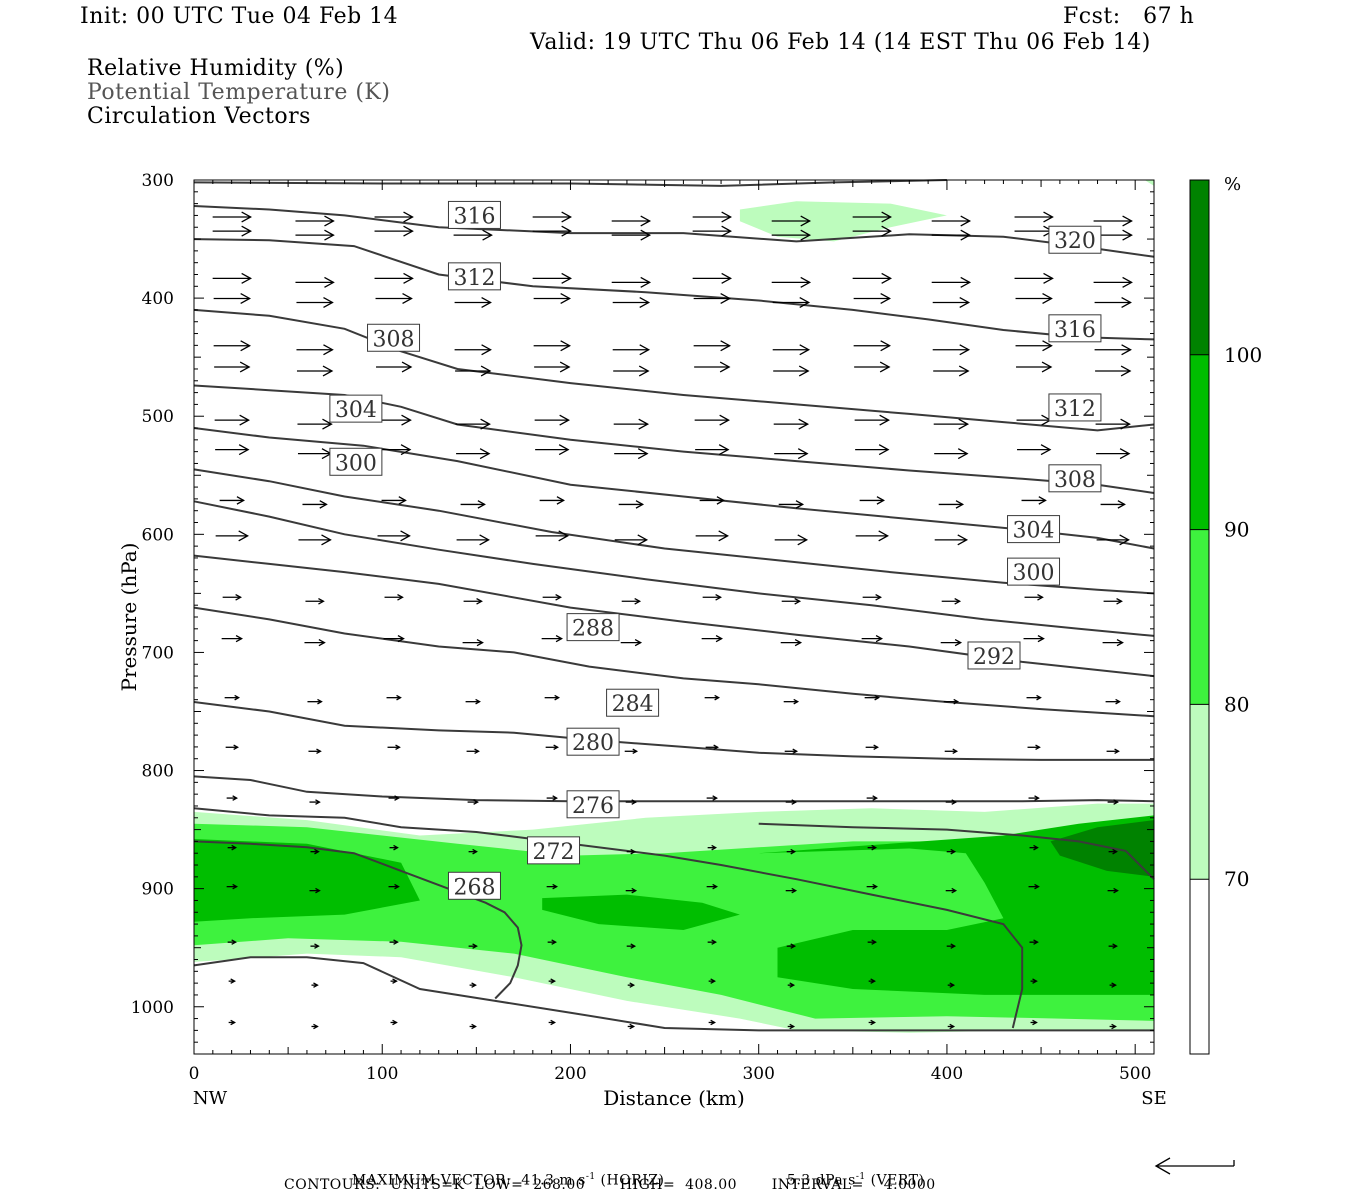 Image resolution: width=1350 pixels, height=1200 pixels. What do you see at coordinates (994, 657) in the screenshot?
I see `theta-label-17: 292` at bounding box center [994, 657].